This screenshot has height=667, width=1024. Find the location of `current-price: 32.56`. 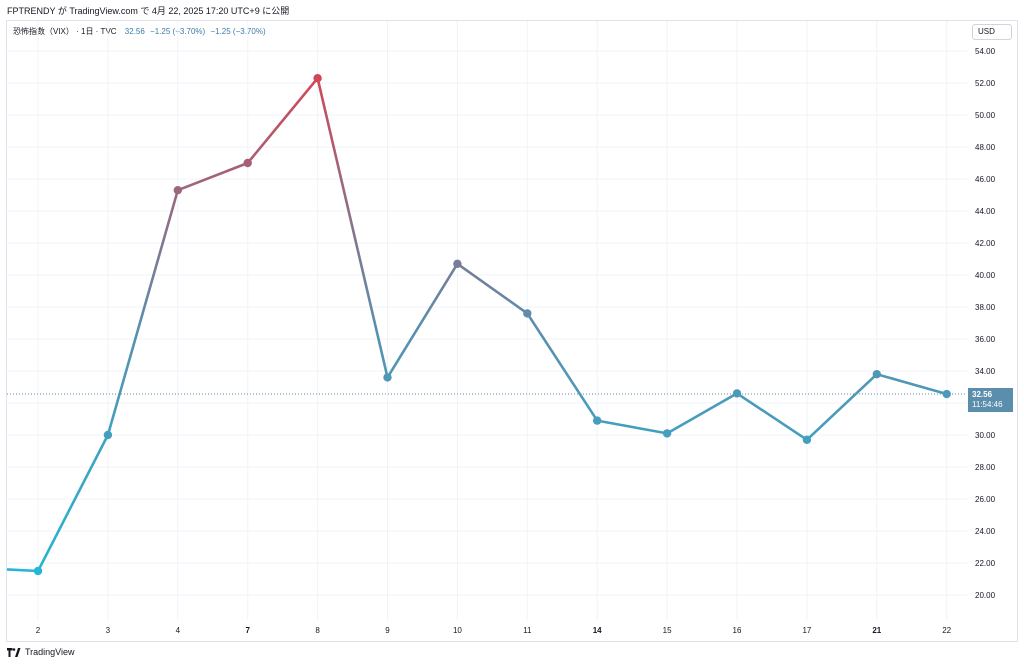

current-price: 32.56 is located at coordinates (982, 394).